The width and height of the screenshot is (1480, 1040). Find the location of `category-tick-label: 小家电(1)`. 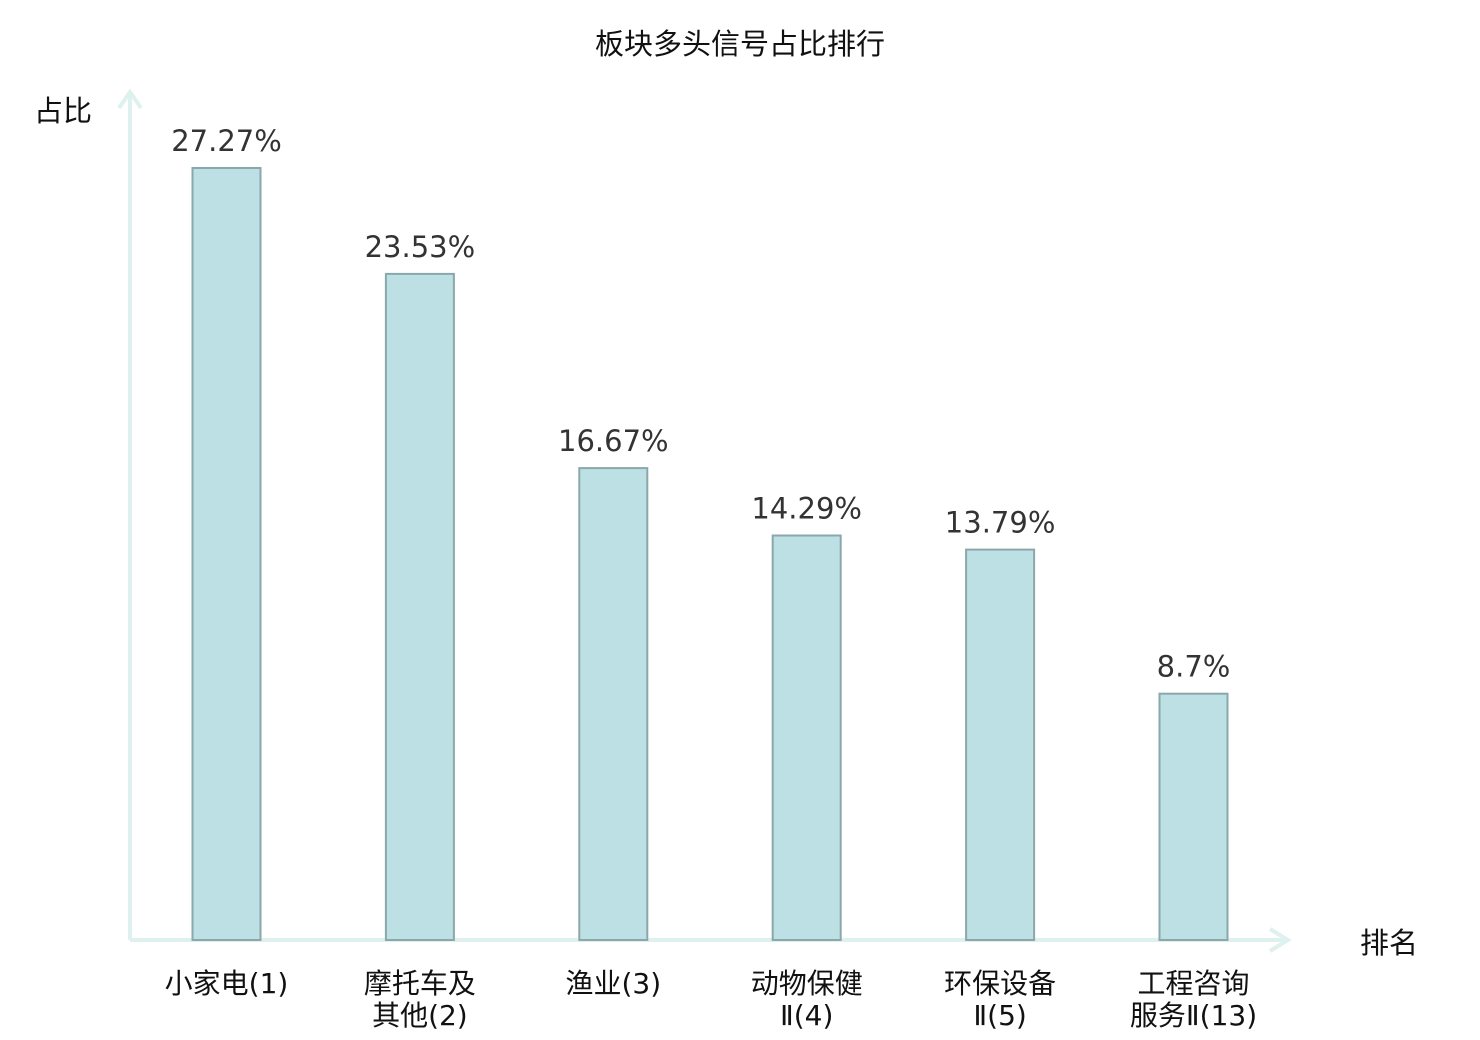

category-tick-label: 小家电(1) is located at coordinates (227, 983).